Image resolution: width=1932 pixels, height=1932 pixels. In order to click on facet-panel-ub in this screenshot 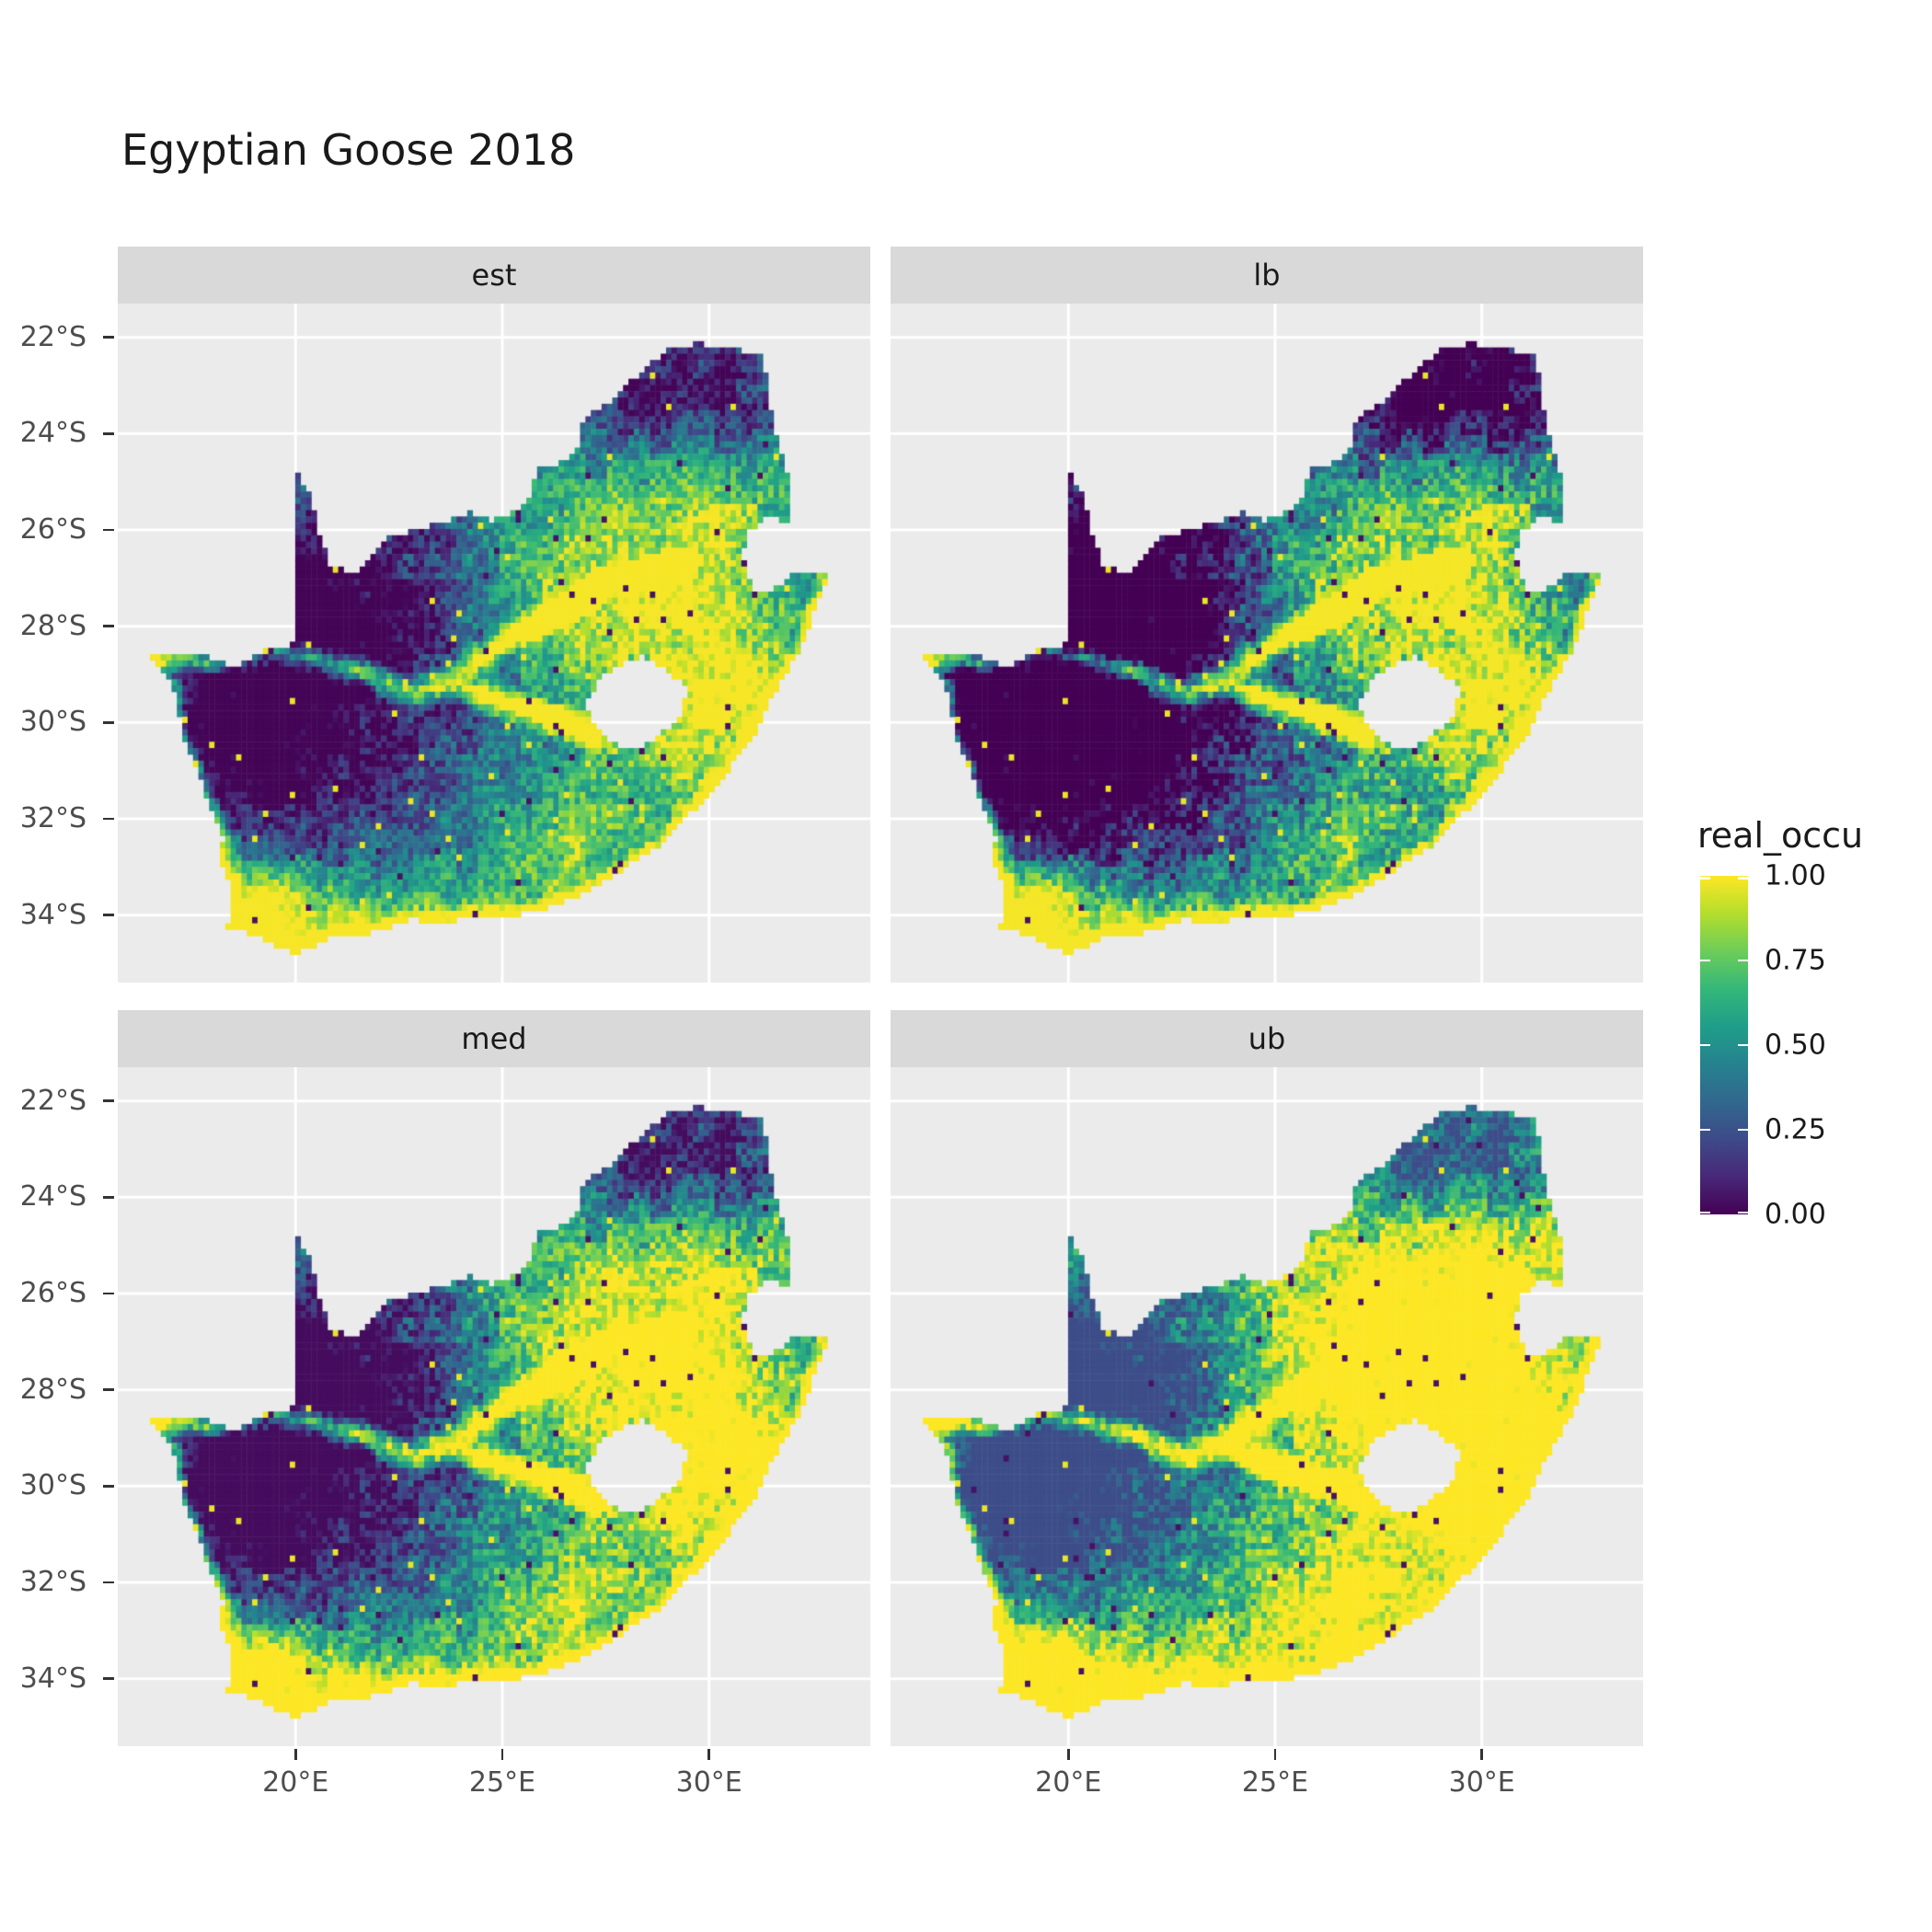, I will do `click(1267, 1406)`.